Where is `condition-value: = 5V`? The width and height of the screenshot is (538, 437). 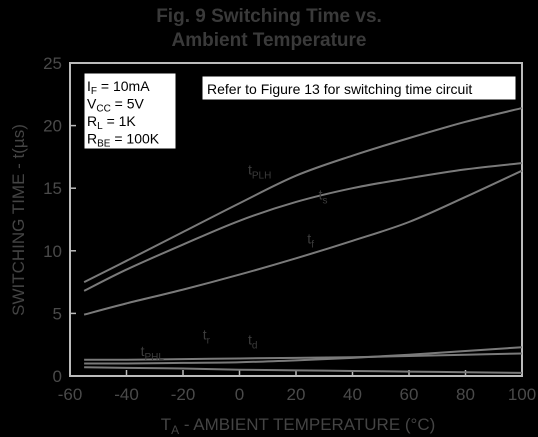
condition-value: = 5V is located at coordinates (128, 104).